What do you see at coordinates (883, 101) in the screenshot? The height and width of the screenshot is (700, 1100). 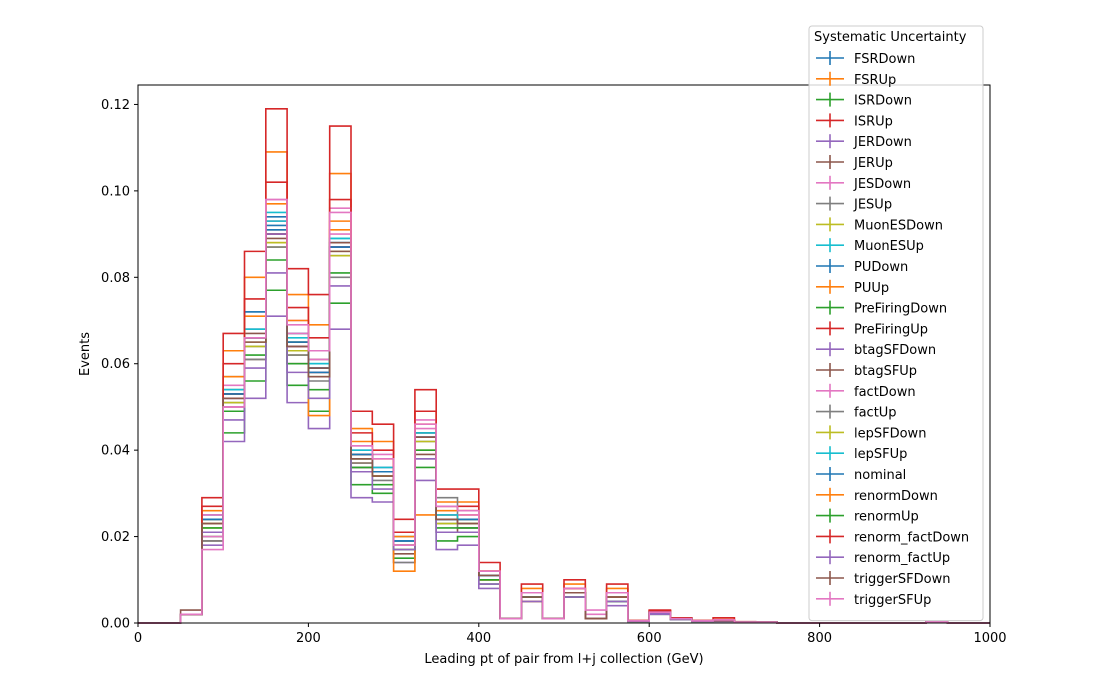 I see `legend-label: ISRDown` at bounding box center [883, 101].